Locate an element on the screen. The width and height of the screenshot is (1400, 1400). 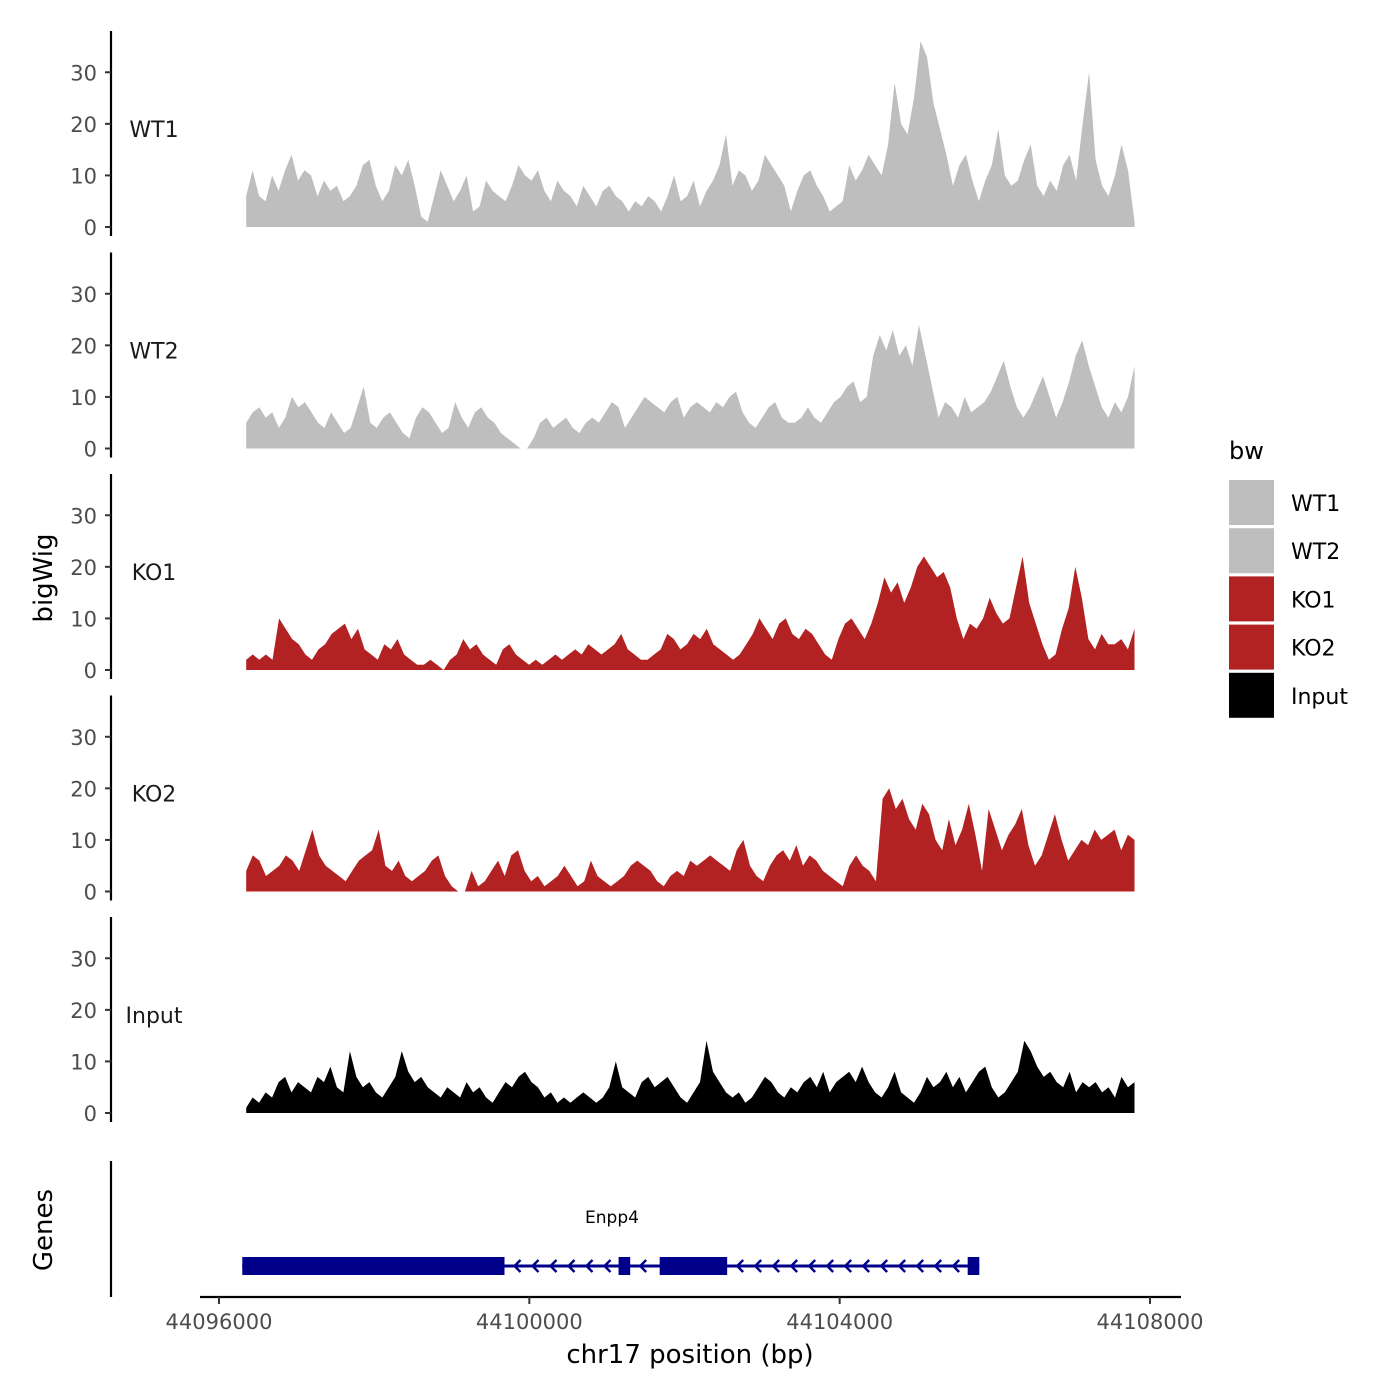
x-axis-title: chr17 position (bp) is located at coordinates (689, 1355).